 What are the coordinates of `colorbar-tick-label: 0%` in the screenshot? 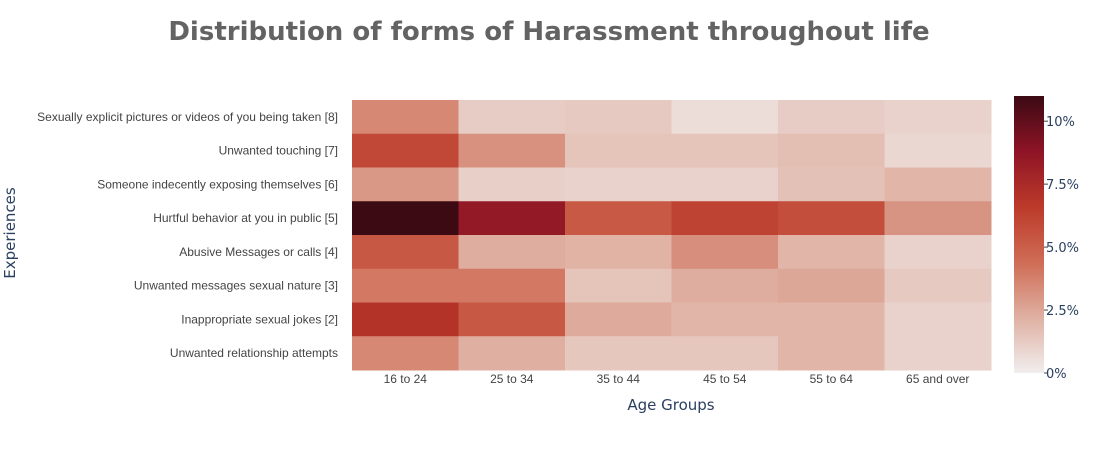 It's located at (1056, 374).